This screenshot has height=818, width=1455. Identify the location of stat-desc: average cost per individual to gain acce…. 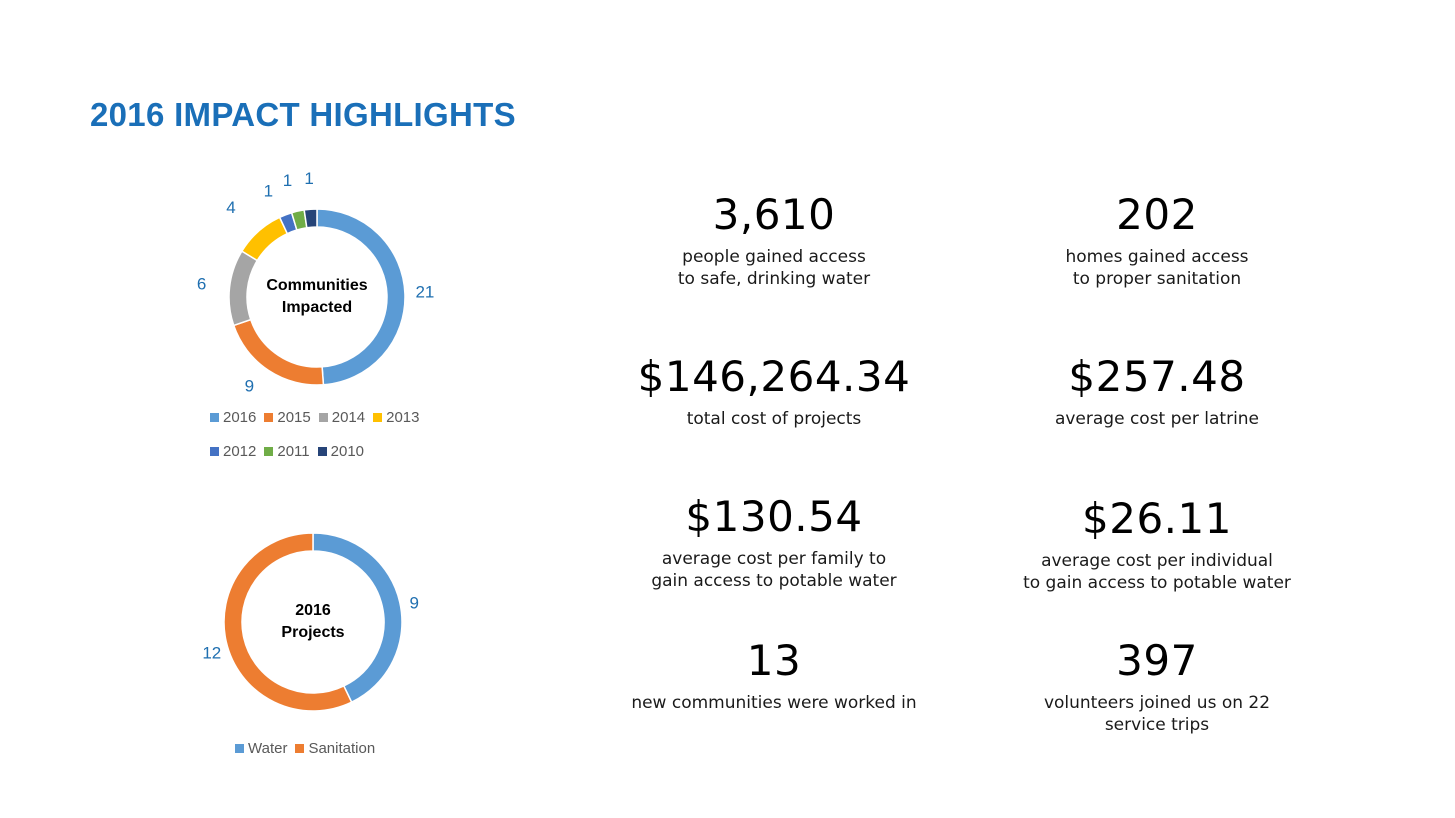
(1157, 572).